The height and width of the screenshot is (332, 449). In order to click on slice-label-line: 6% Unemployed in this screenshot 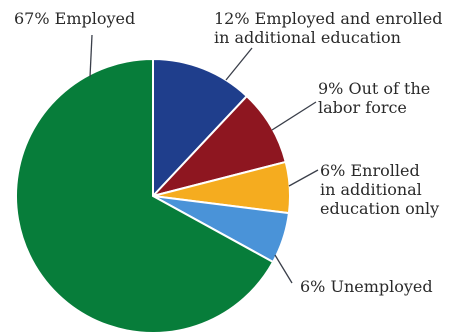, I will do `click(366, 286)`.